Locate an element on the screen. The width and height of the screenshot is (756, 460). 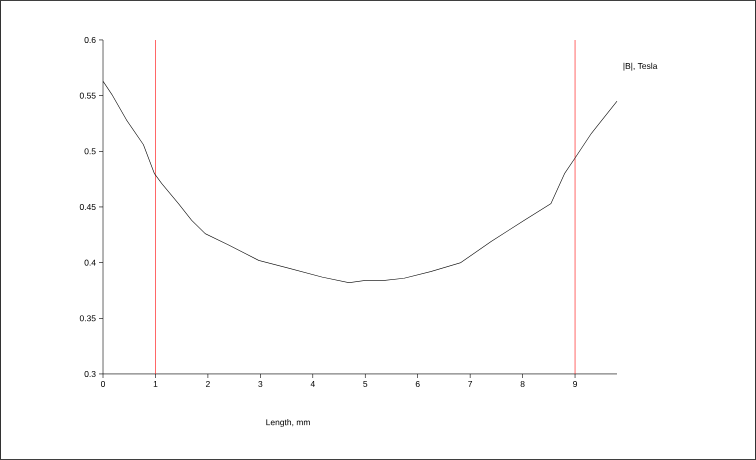
y-tick-label: 0.5 is located at coordinates (90, 151).